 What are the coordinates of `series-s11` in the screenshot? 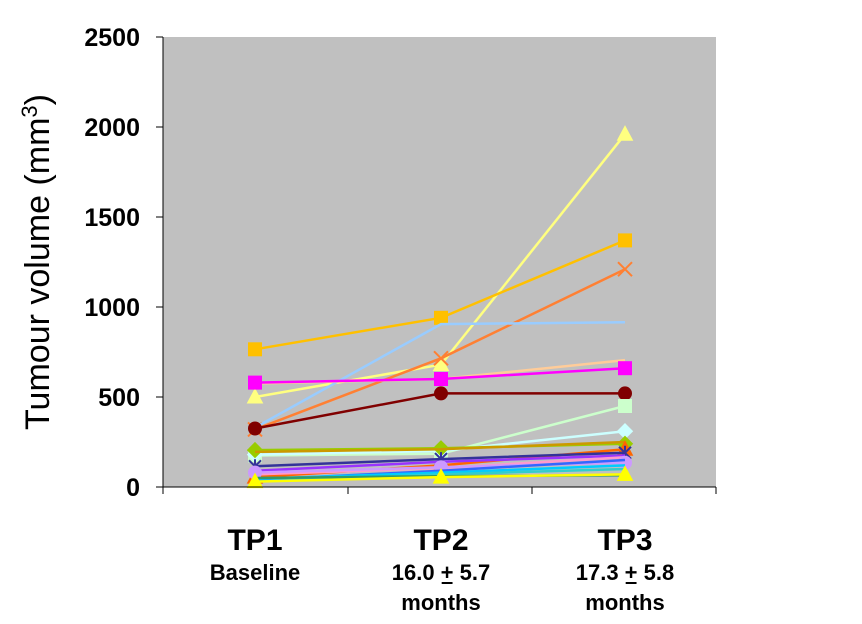 It's located at (440, 447).